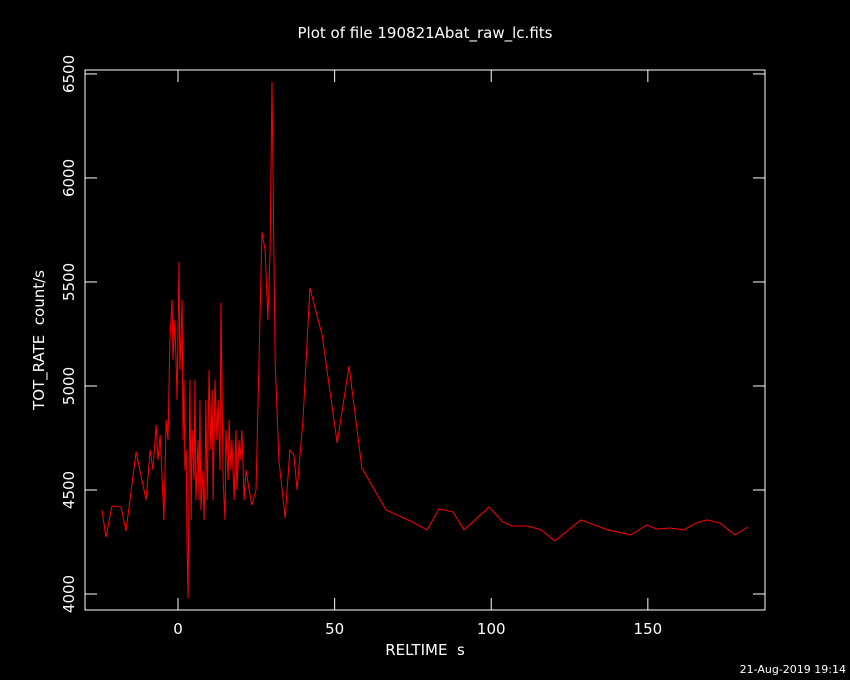 Image resolution: width=850 pixels, height=680 pixels. What do you see at coordinates (491, 629) in the screenshot?
I see `x-tick-label: 100` at bounding box center [491, 629].